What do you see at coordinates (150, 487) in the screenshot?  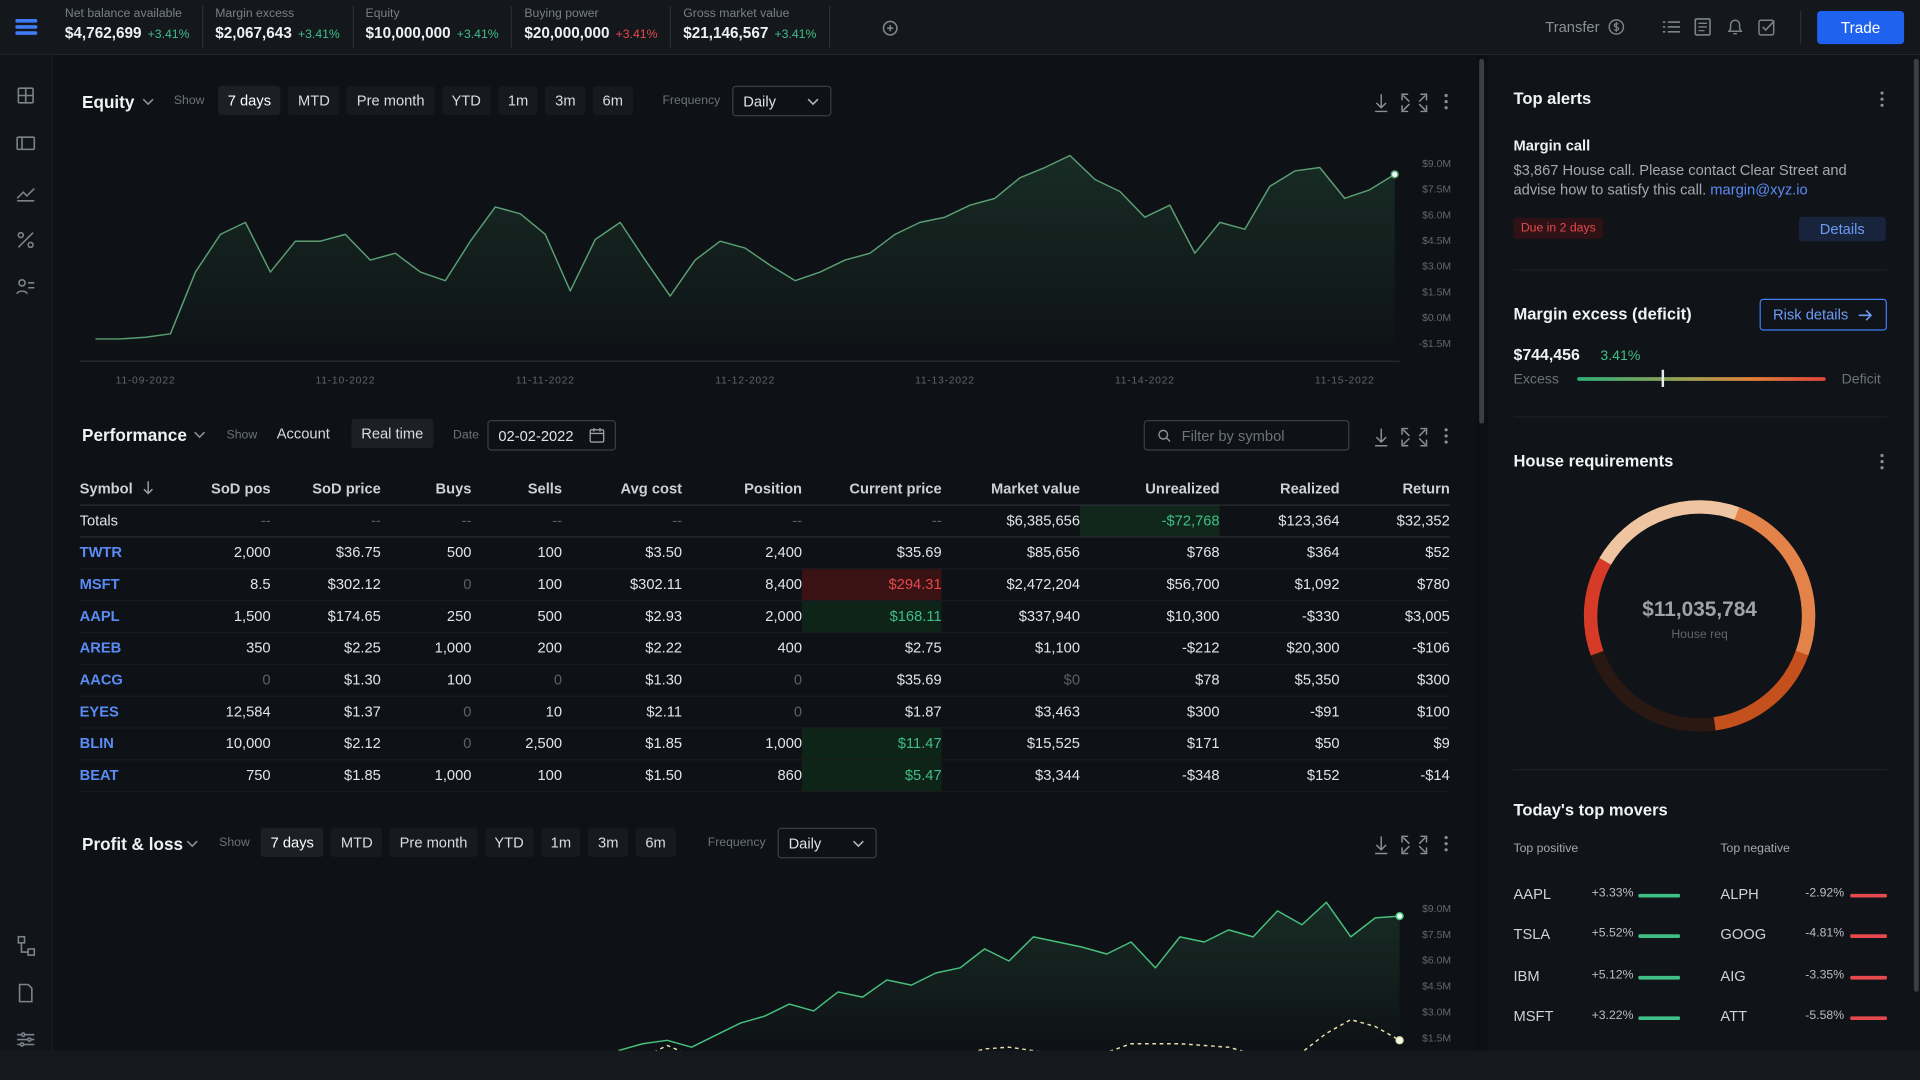 I see `sort-icon` at bounding box center [150, 487].